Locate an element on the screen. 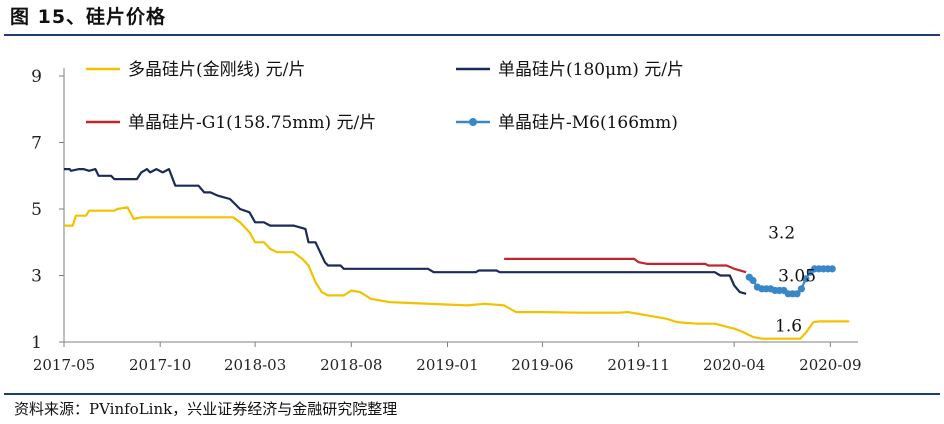 The image size is (944, 424). x-tick-label: 2019-11 is located at coordinates (638, 365).